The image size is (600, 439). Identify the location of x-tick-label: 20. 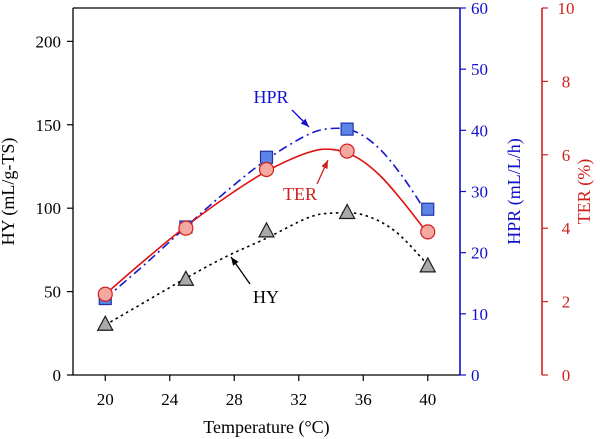
(105, 399).